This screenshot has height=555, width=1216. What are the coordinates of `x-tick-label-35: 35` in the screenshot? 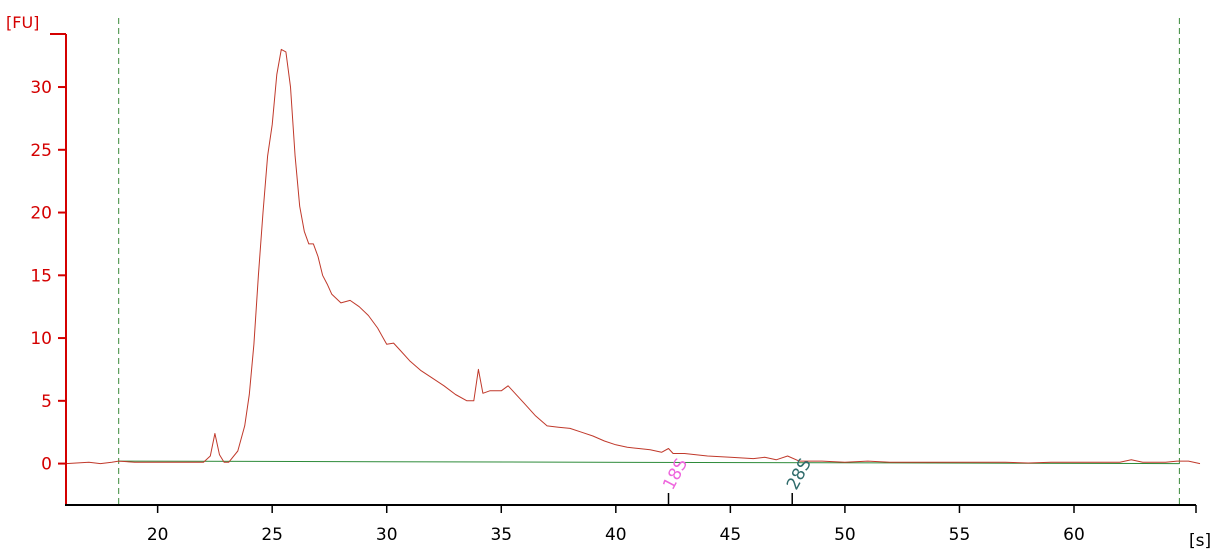 It's located at (501, 535).